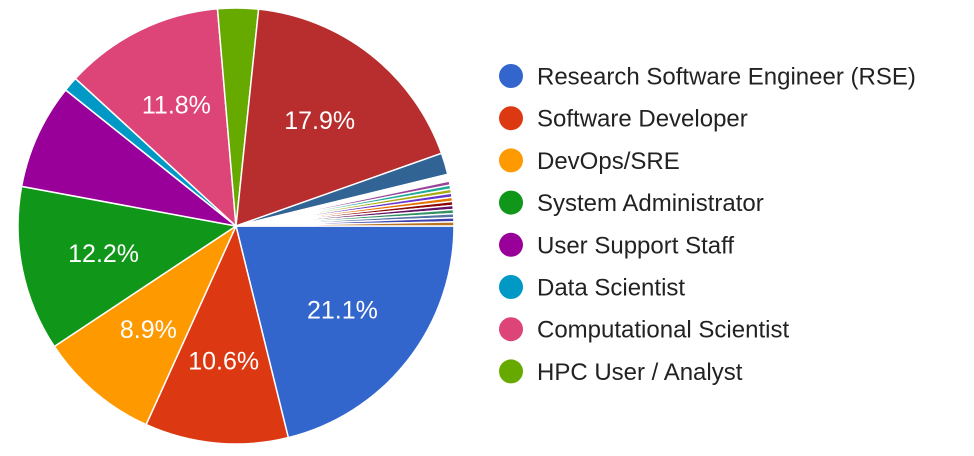 The height and width of the screenshot is (456, 974). Describe the element at coordinates (223, 362) in the screenshot. I see `slice-label-1: 10.6%` at that location.